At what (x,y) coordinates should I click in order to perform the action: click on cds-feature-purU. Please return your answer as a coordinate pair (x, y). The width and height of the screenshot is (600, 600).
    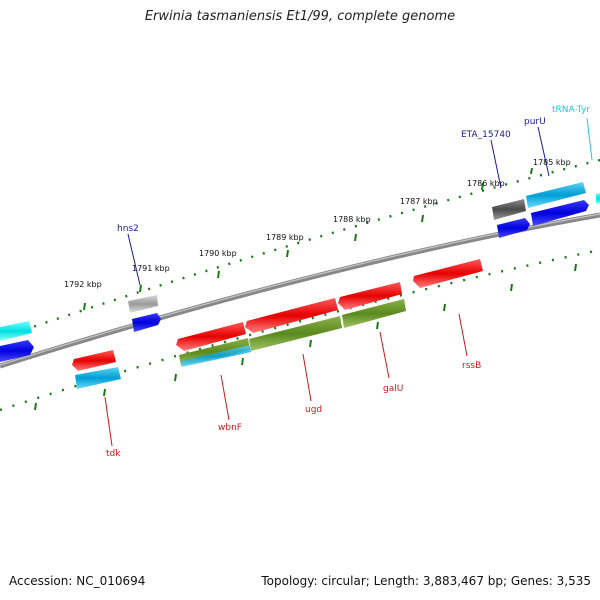
    Looking at the image, I should click on (560, 213).